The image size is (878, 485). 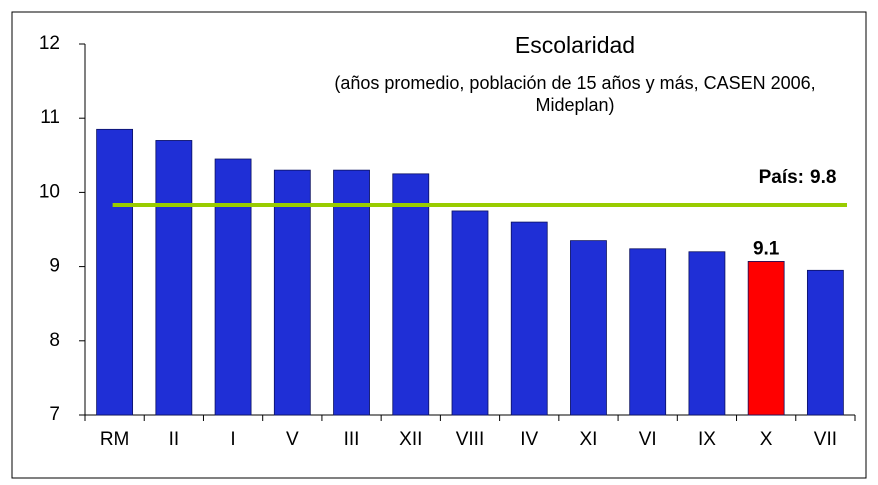 What do you see at coordinates (781, 177) in the screenshot?
I see `reference-label: País:` at bounding box center [781, 177].